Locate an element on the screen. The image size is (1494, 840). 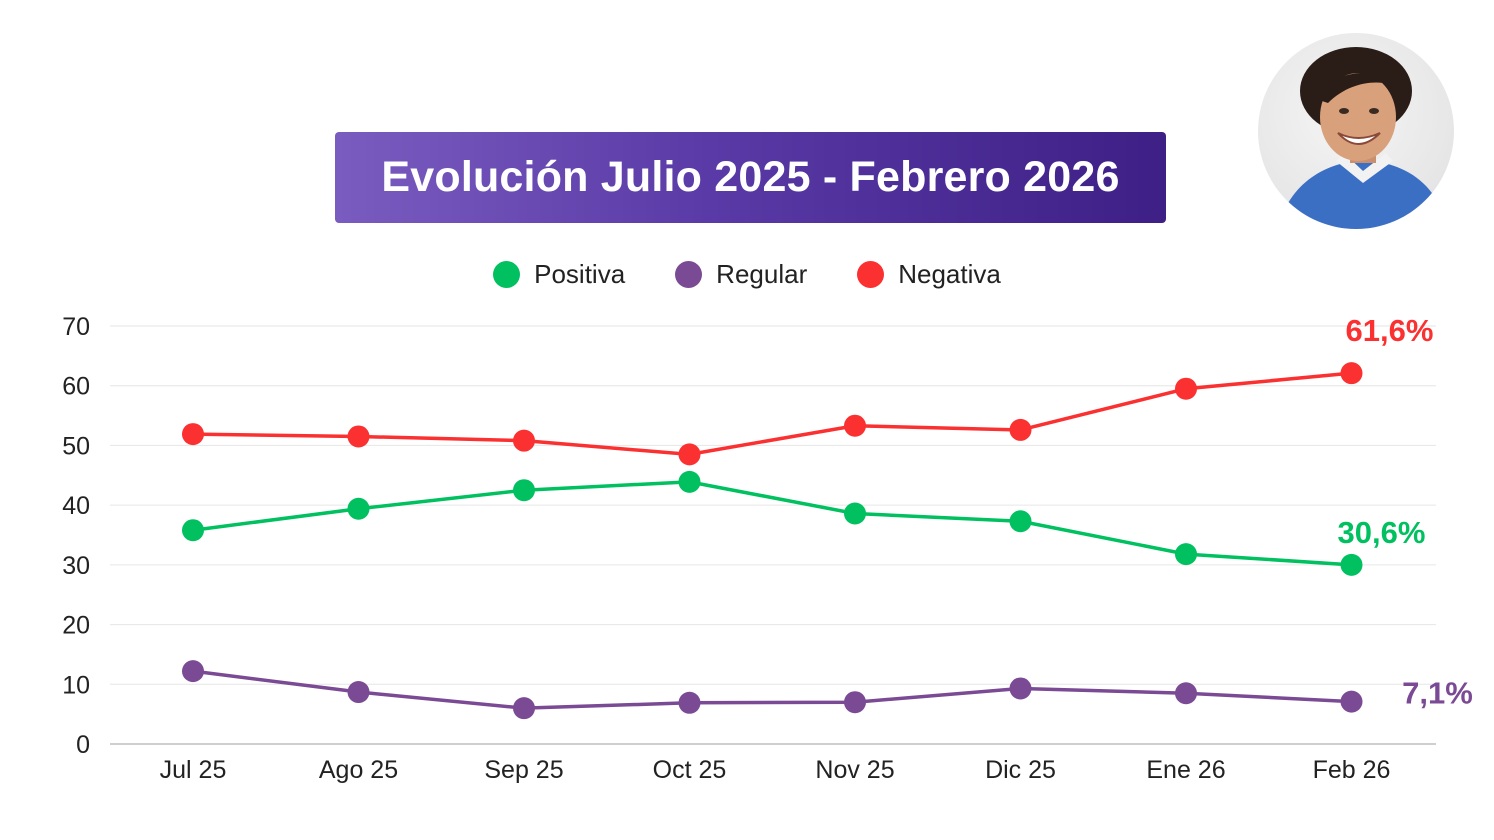
x-tick-label: Jul 25 is located at coordinates (193, 770).